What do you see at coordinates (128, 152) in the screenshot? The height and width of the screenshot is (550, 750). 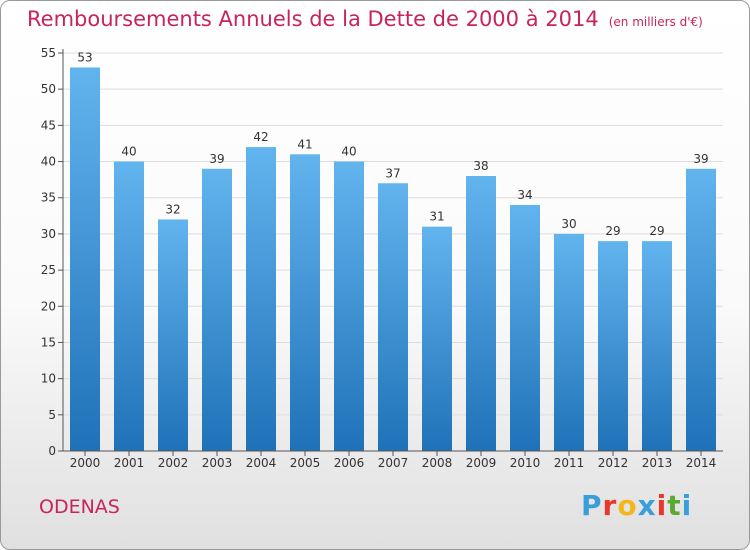 I see `value-label-2001: 40` at bounding box center [128, 152].